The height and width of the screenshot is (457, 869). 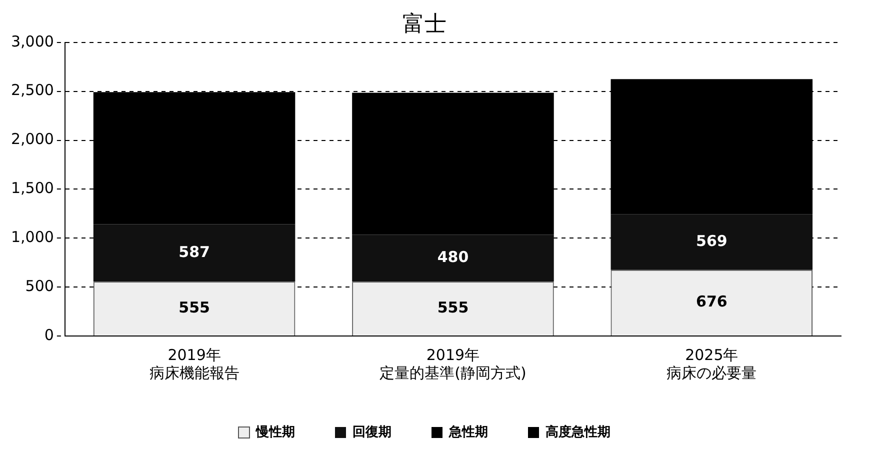 I want to click on data-label: 676, so click(x=712, y=301).